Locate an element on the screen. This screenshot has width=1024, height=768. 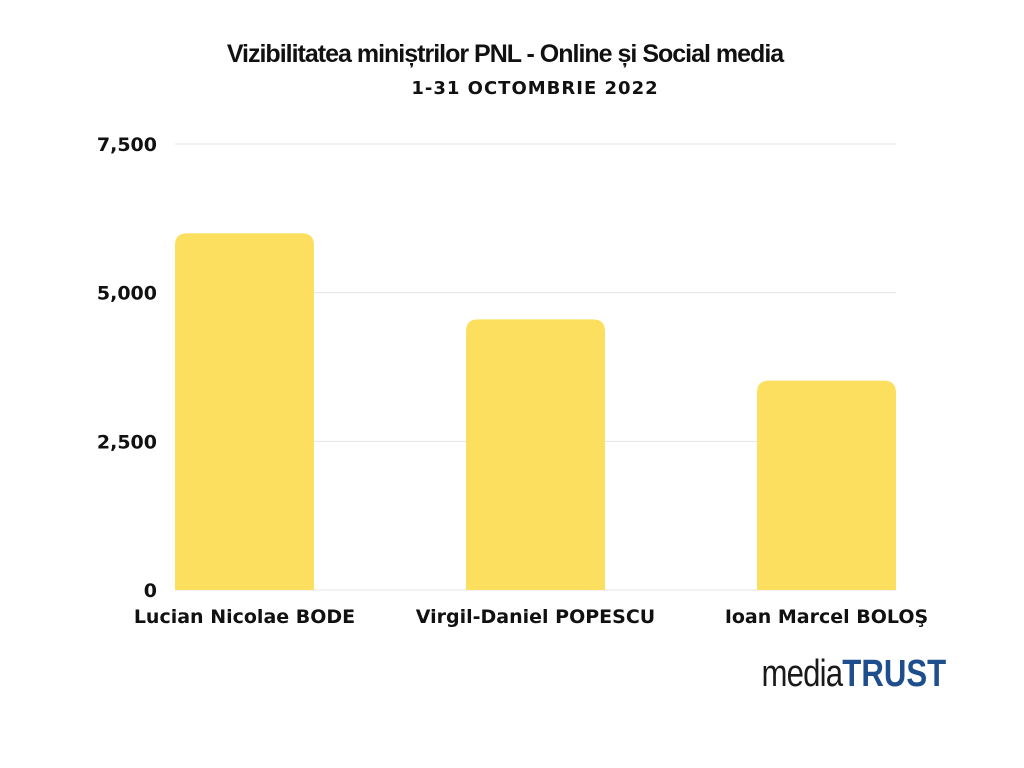
mediatrust-logo: mediaTRUST is located at coordinates (853, 674).